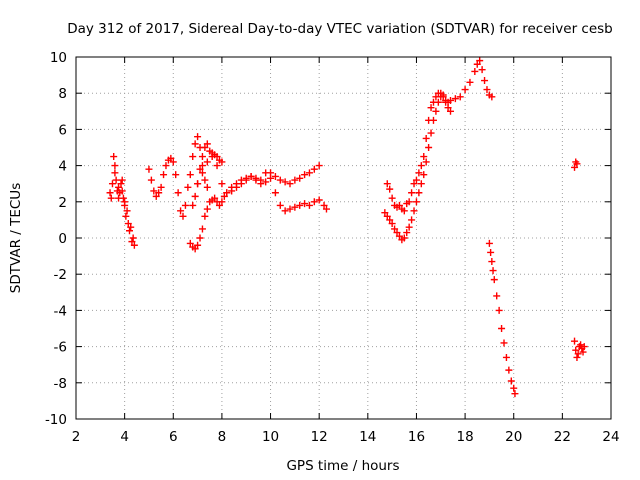 This screenshot has width=640, height=480. What do you see at coordinates (76, 437) in the screenshot?
I see `x-tick-label: 2` at bounding box center [76, 437].